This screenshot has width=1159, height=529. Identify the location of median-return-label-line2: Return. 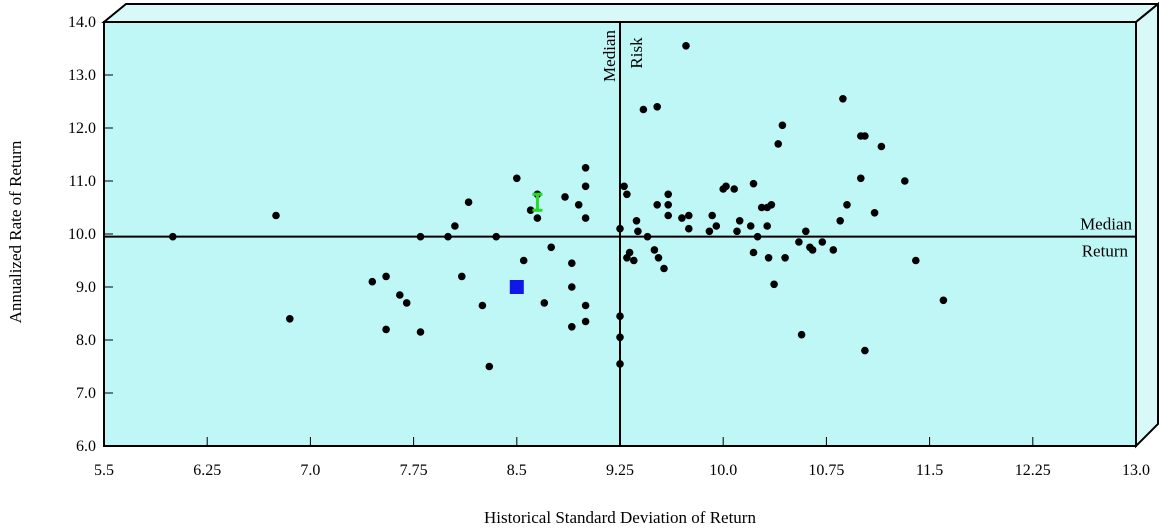
(1105, 251).